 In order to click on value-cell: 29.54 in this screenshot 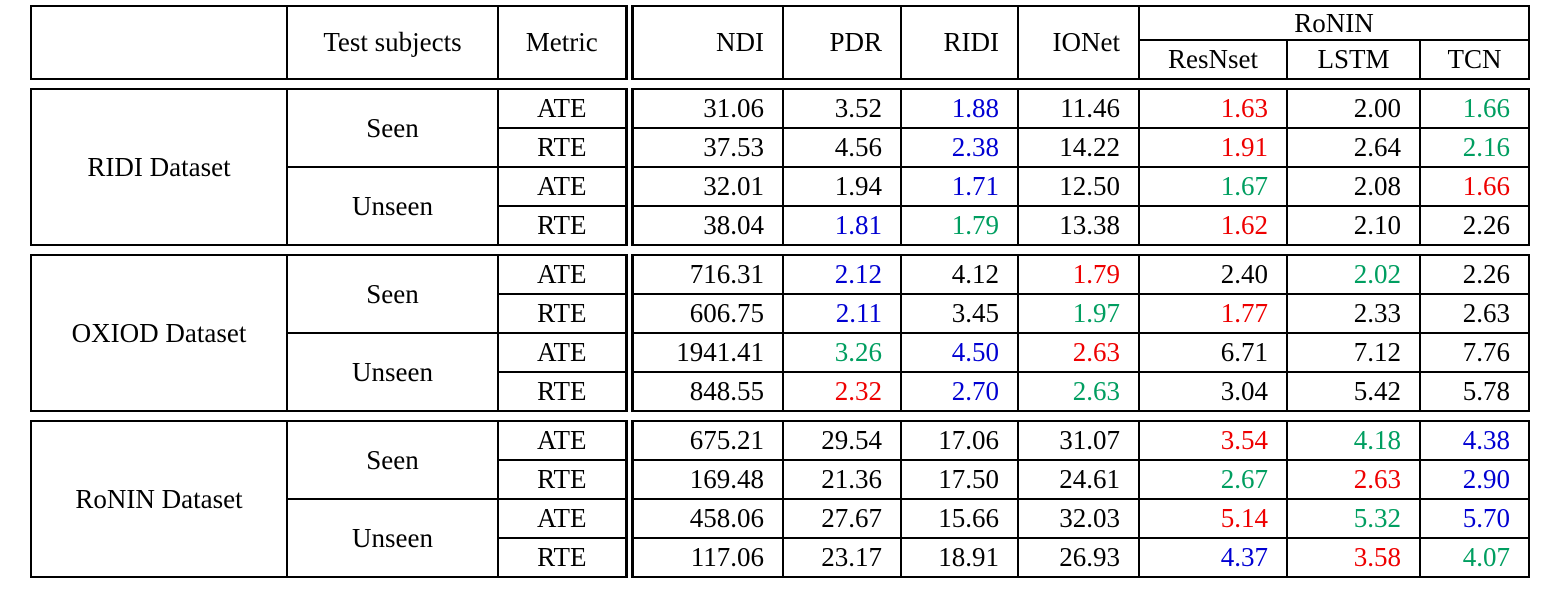, I will do `click(842, 440)`.